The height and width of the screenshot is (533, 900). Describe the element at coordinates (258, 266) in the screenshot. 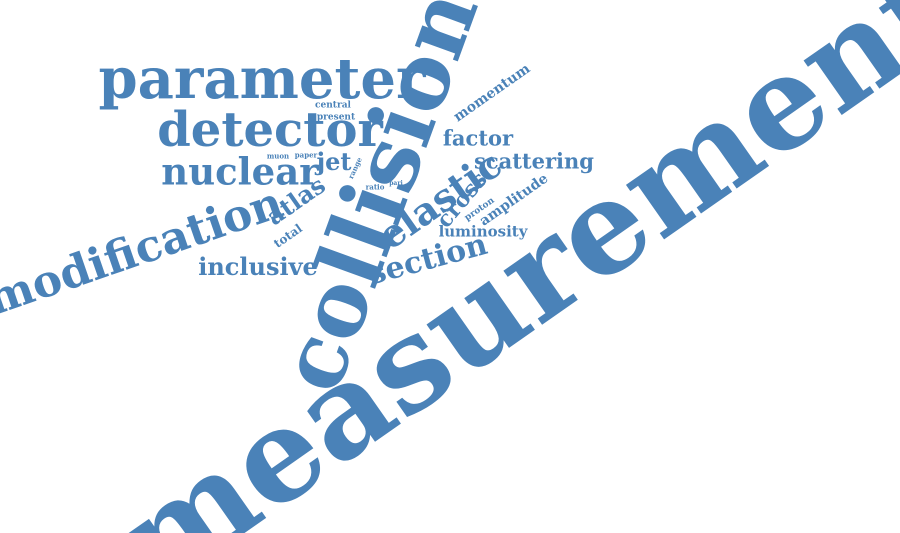

I see `word-inclusive: inclusive` at that location.